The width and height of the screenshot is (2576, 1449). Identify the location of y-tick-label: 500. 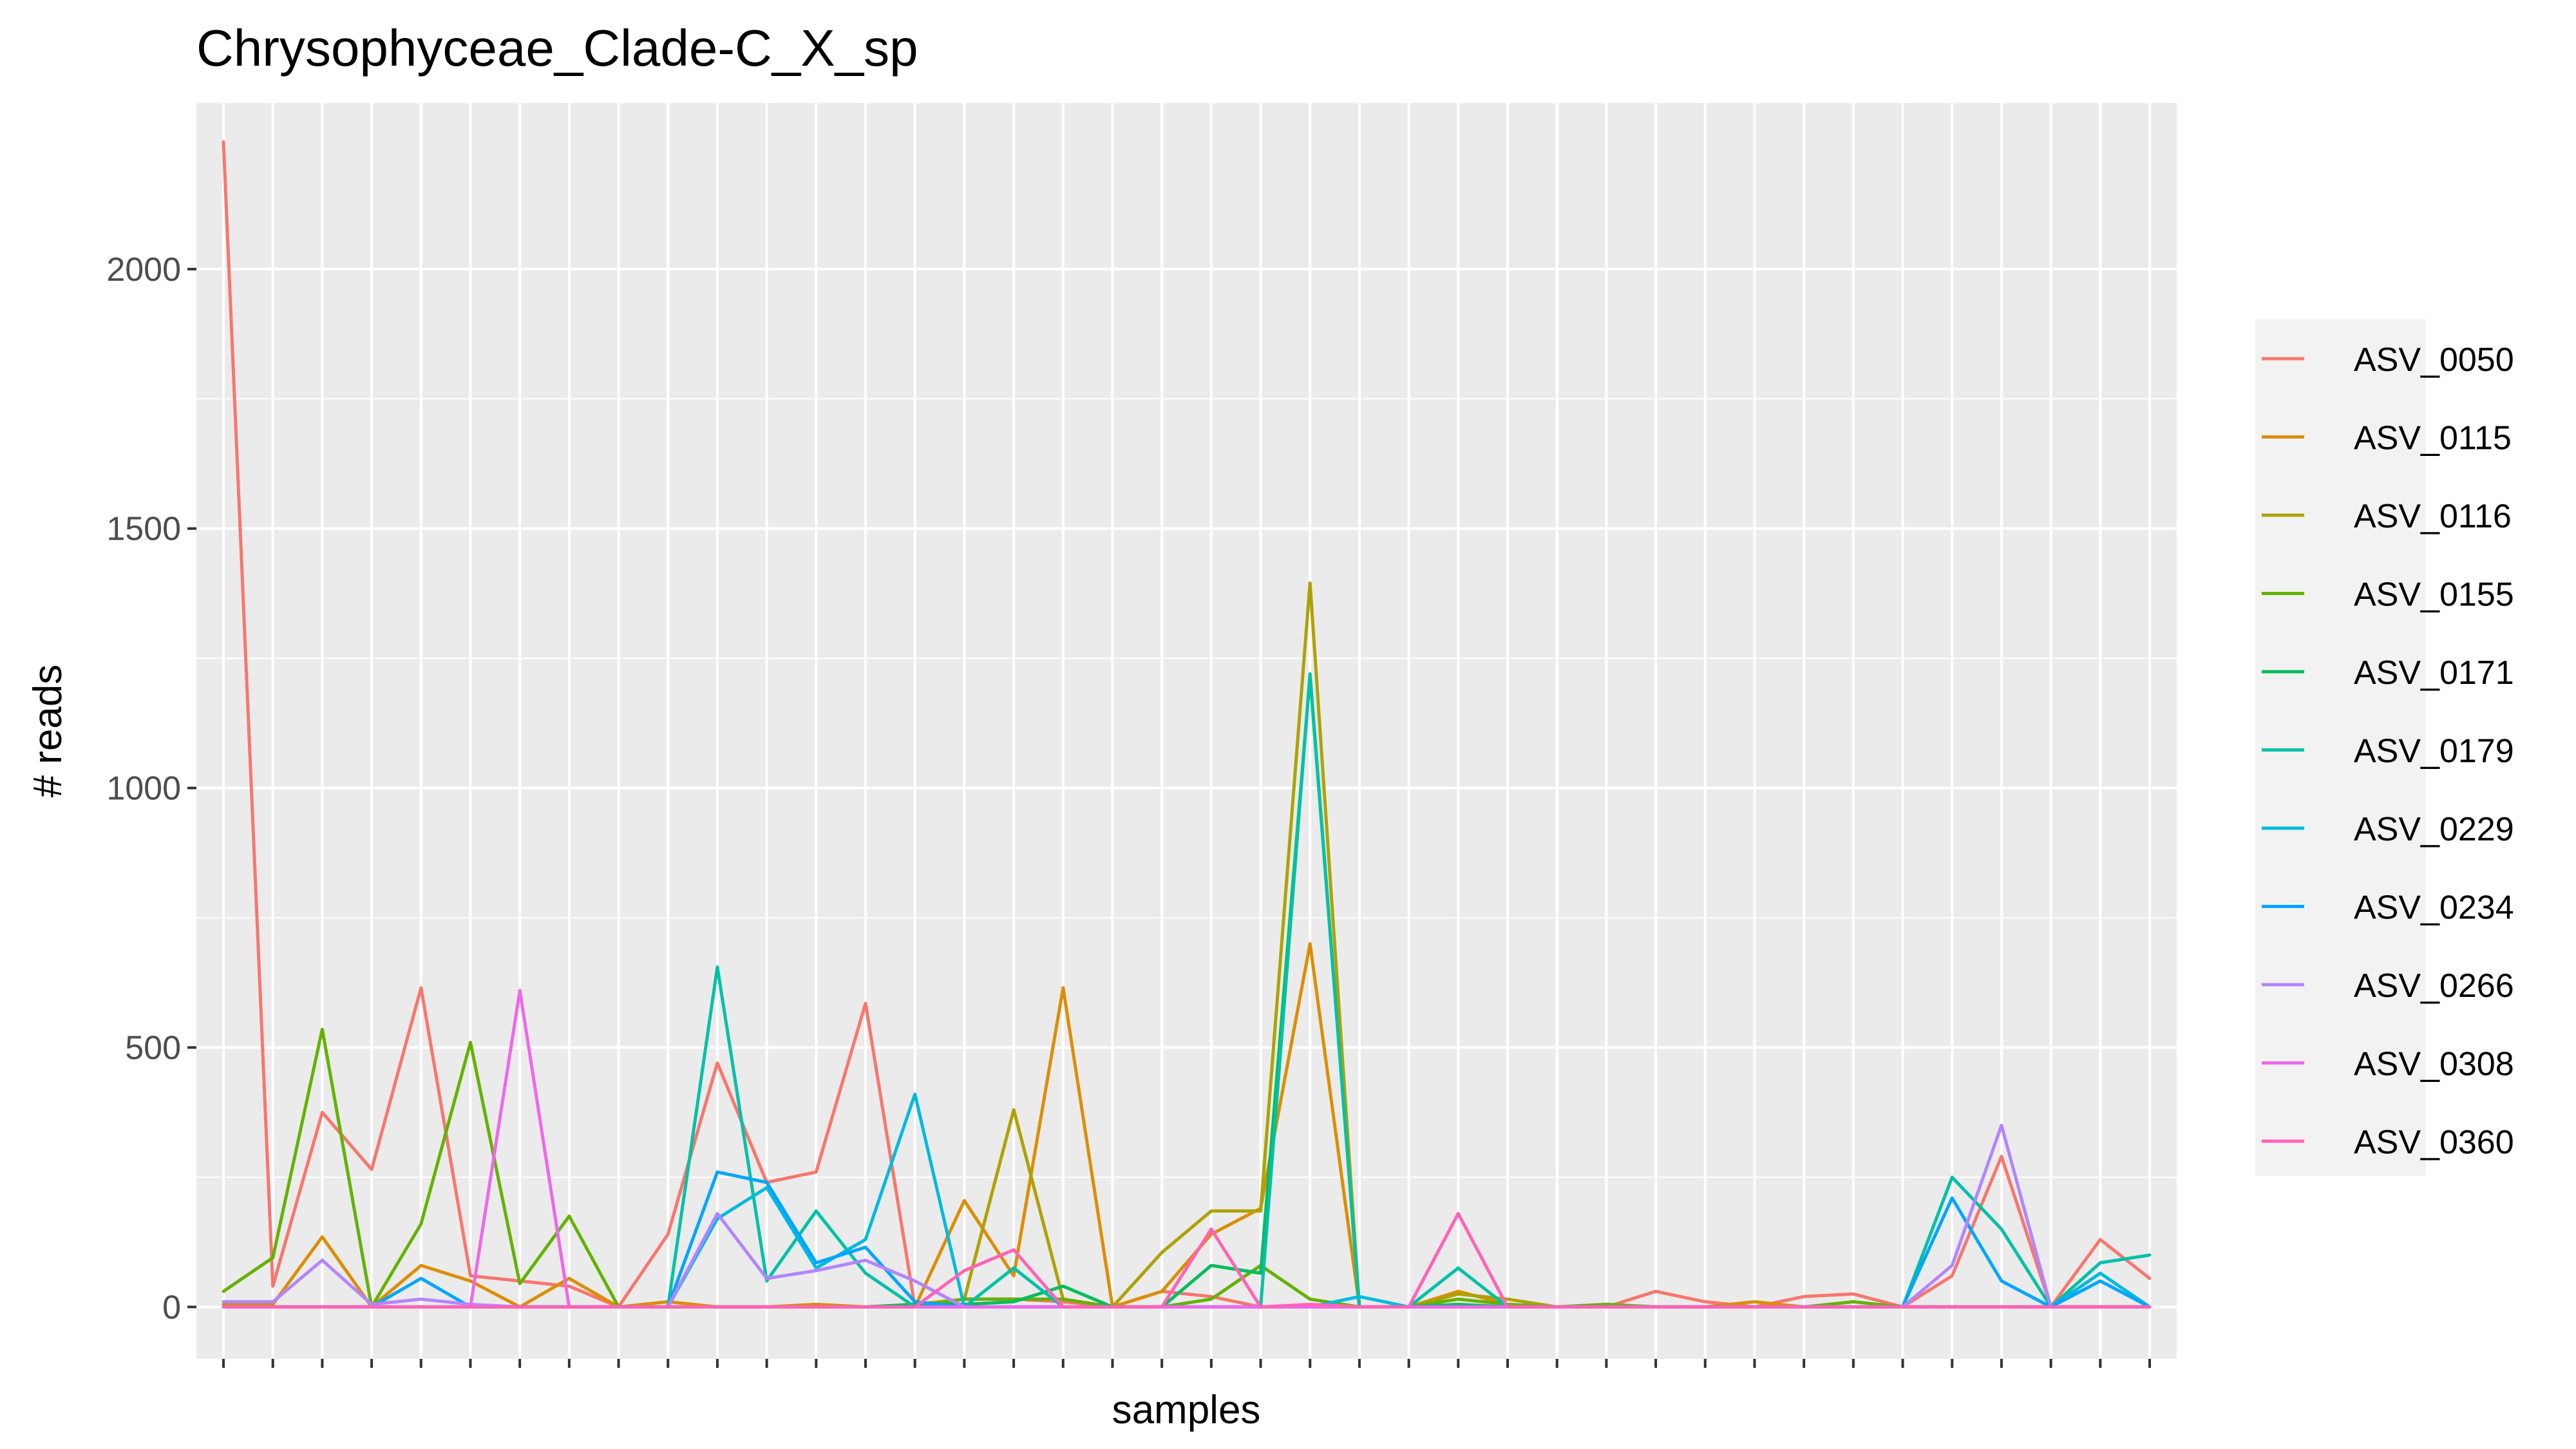
(153, 1048).